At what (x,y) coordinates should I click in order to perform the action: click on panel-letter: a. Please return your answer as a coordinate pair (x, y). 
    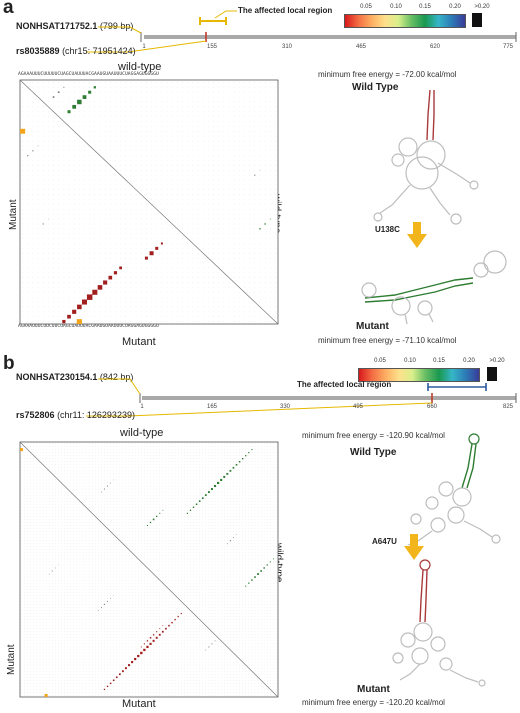
    Looking at the image, I should click on (8, 9).